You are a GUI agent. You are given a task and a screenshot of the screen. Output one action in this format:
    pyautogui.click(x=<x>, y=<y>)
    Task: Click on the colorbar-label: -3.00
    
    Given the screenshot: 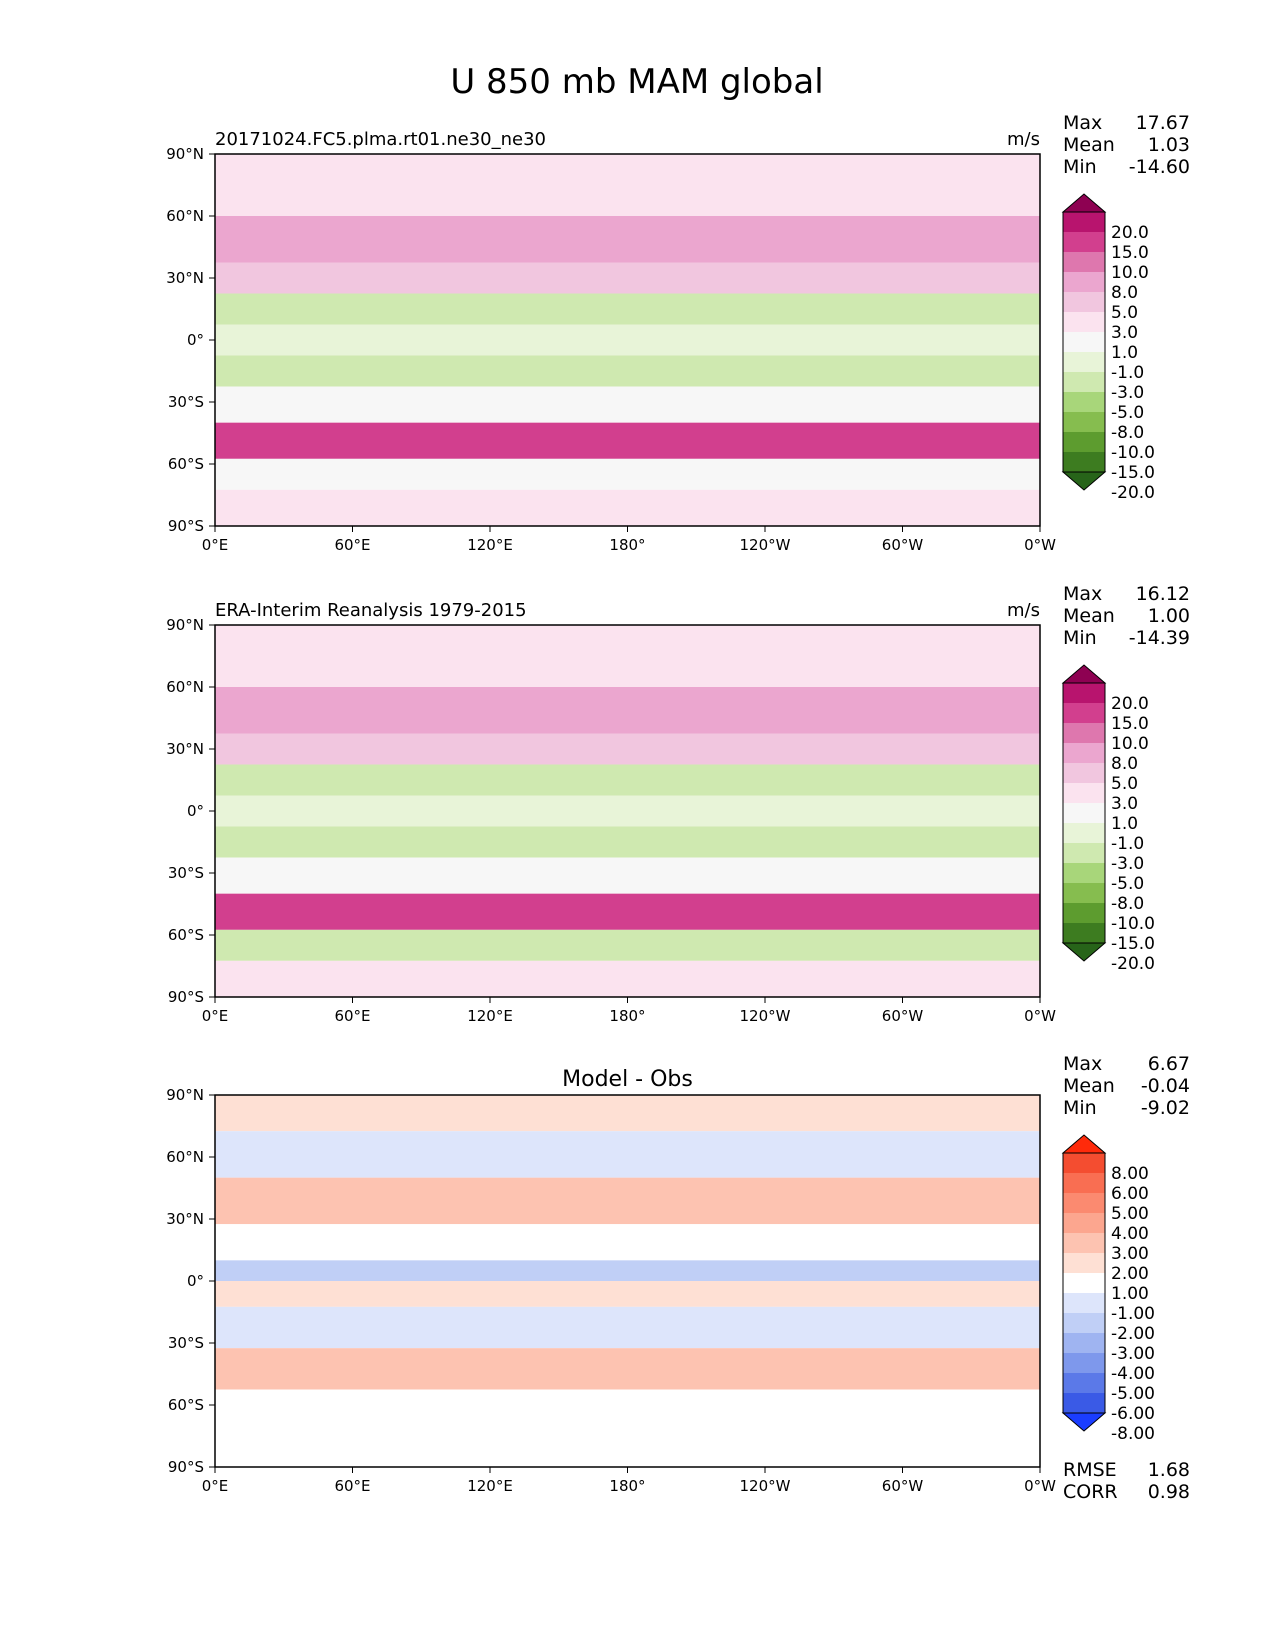 What is the action you would take?
    pyautogui.click(x=1133, y=1354)
    